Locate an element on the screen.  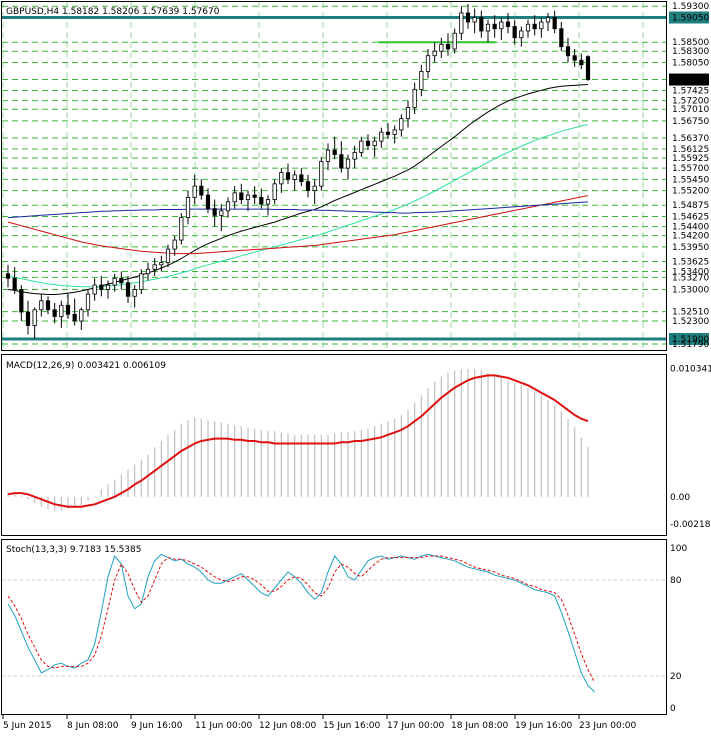
price-tick-label: 1.51900 is located at coordinates (690, 340).